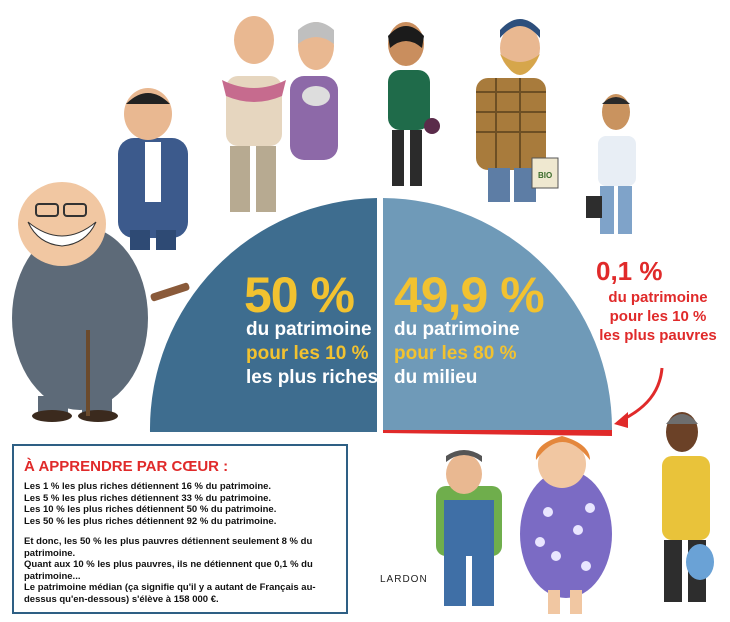  What do you see at coordinates (307, 353) in the screenshot?
I see `slice-riches-line-2: pour les 10 %` at bounding box center [307, 353].